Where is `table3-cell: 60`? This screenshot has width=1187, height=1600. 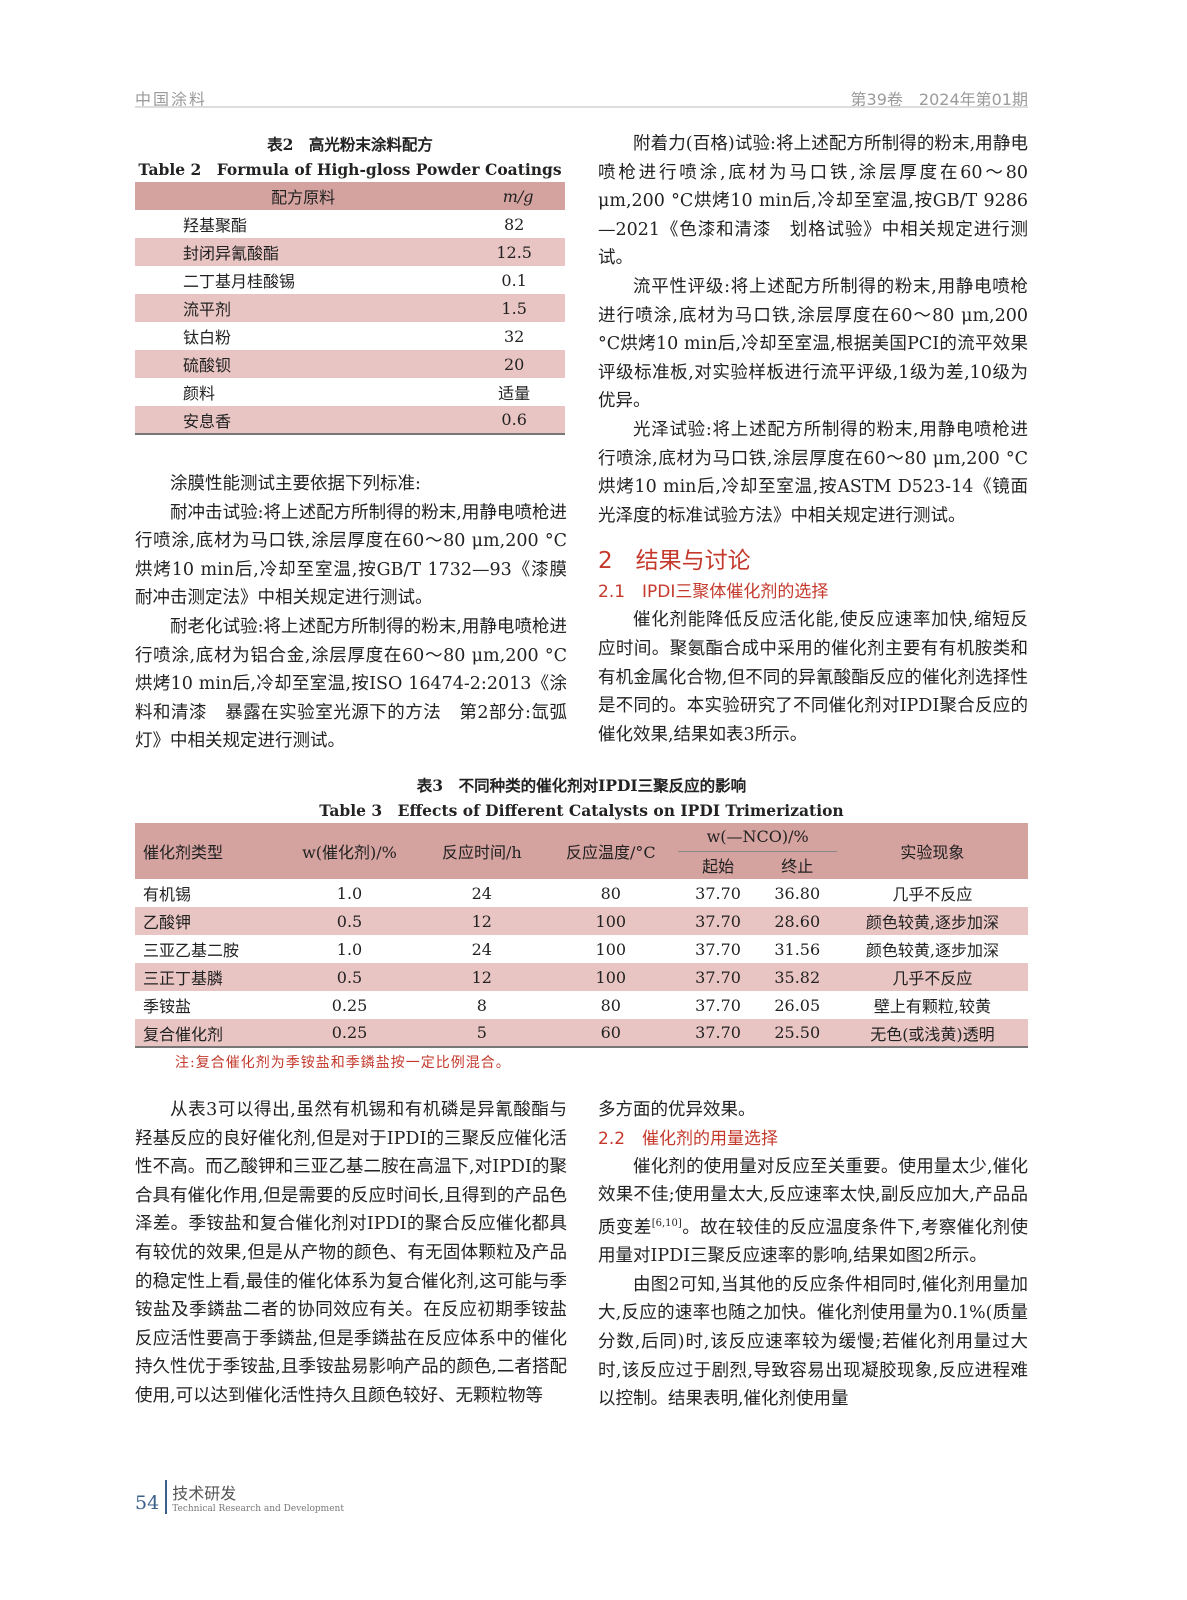 table3-cell: 60 is located at coordinates (611, 1033).